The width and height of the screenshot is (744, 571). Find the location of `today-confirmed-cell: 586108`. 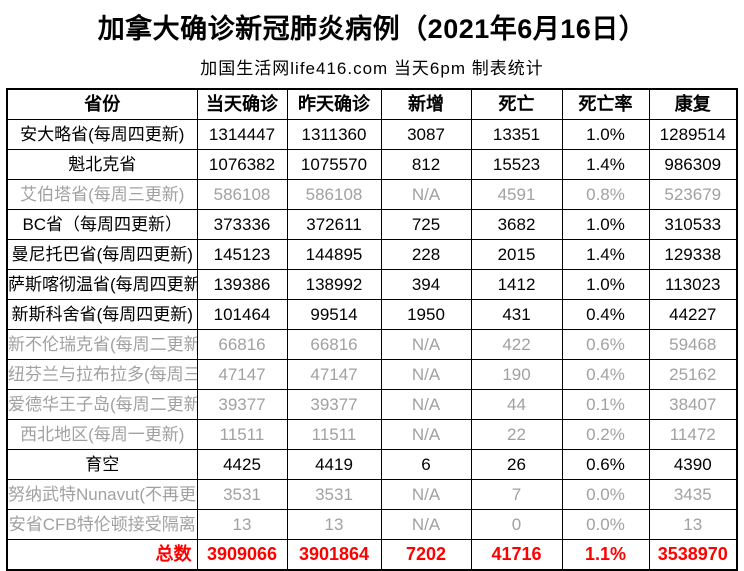

today-confirmed-cell: 586108 is located at coordinates (242, 194).